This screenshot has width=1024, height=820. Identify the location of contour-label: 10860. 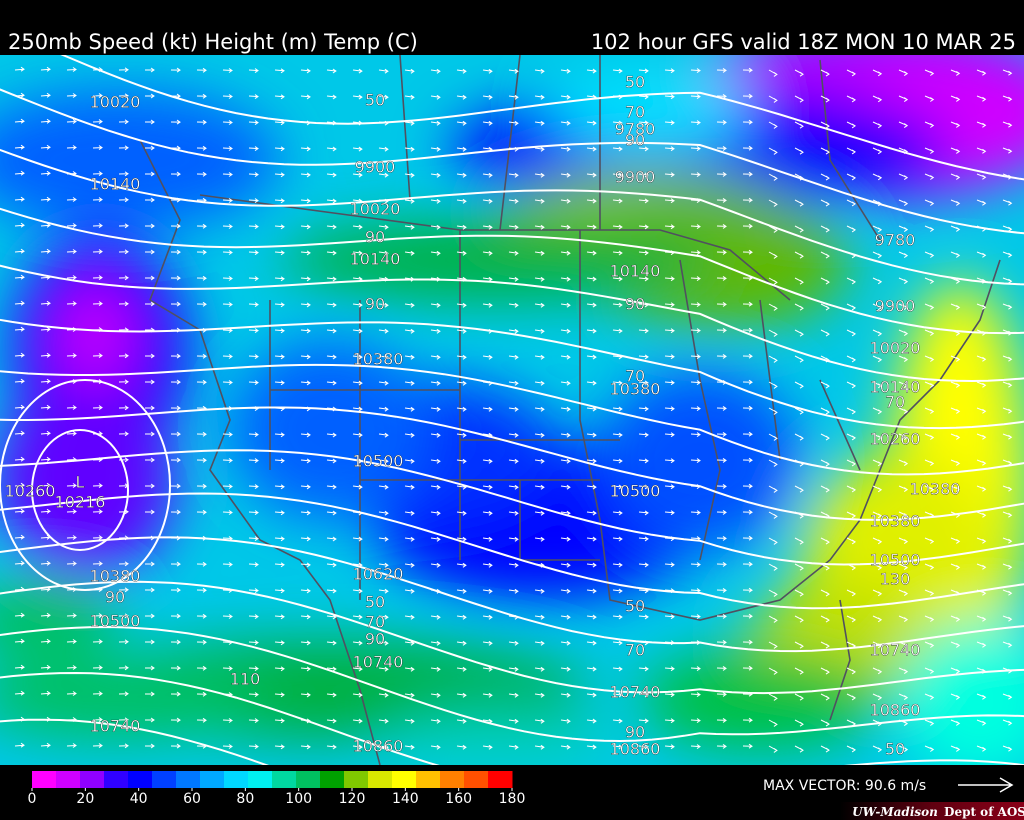
(378, 746).